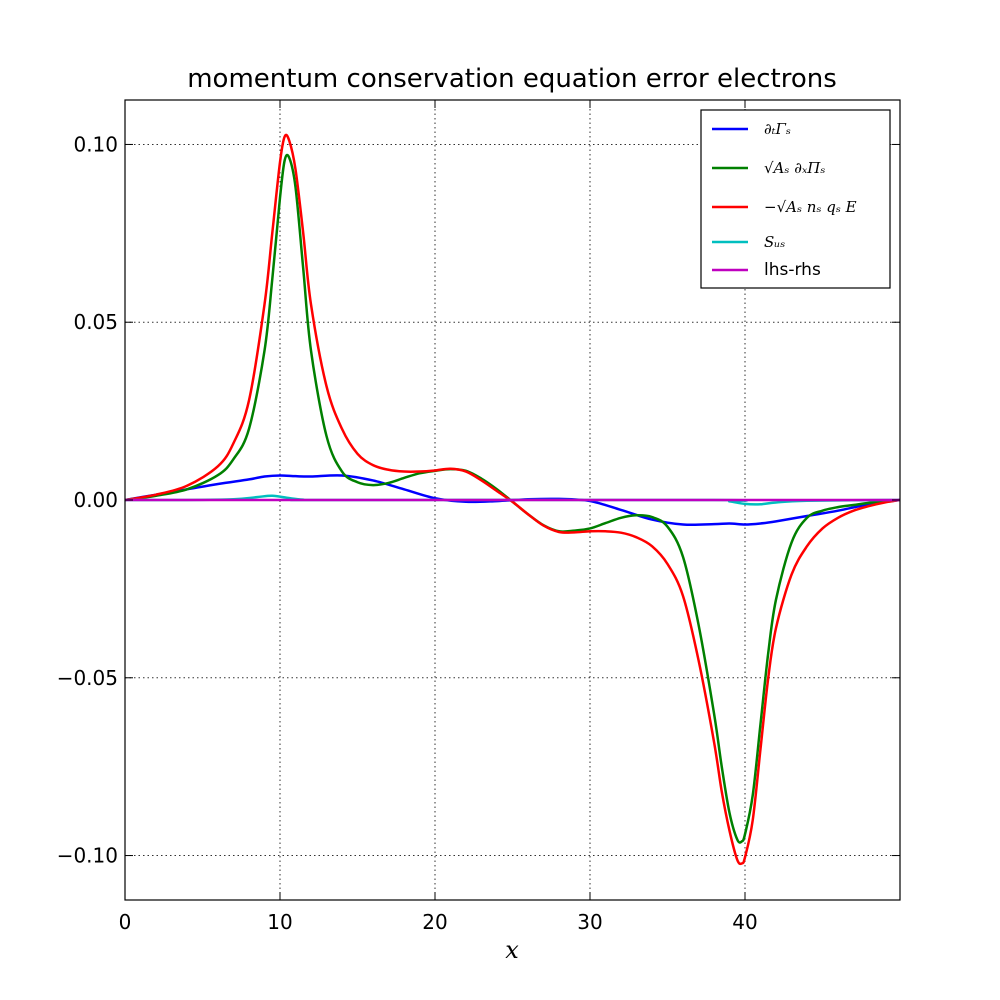 The image size is (1000, 1000). What do you see at coordinates (794, 168) in the screenshot?
I see `legend-label-1: √Aₛ ∂ₓΠₛ` at bounding box center [794, 168].